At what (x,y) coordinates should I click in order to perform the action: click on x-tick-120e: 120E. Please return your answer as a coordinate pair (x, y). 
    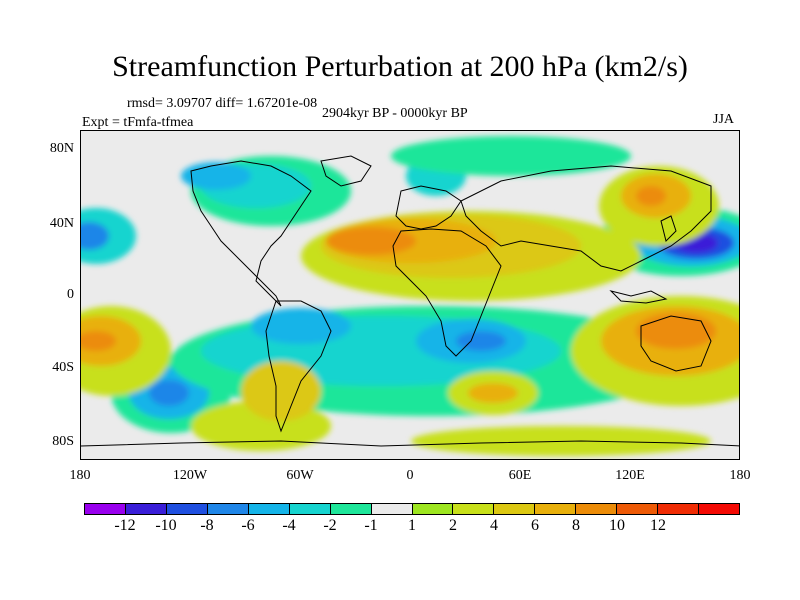
    Looking at the image, I should click on (630, 475).